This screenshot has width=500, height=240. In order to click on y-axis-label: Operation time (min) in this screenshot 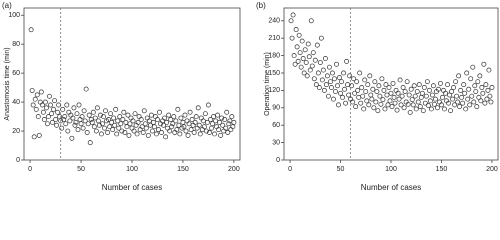, I will do `click(267, 84)`.